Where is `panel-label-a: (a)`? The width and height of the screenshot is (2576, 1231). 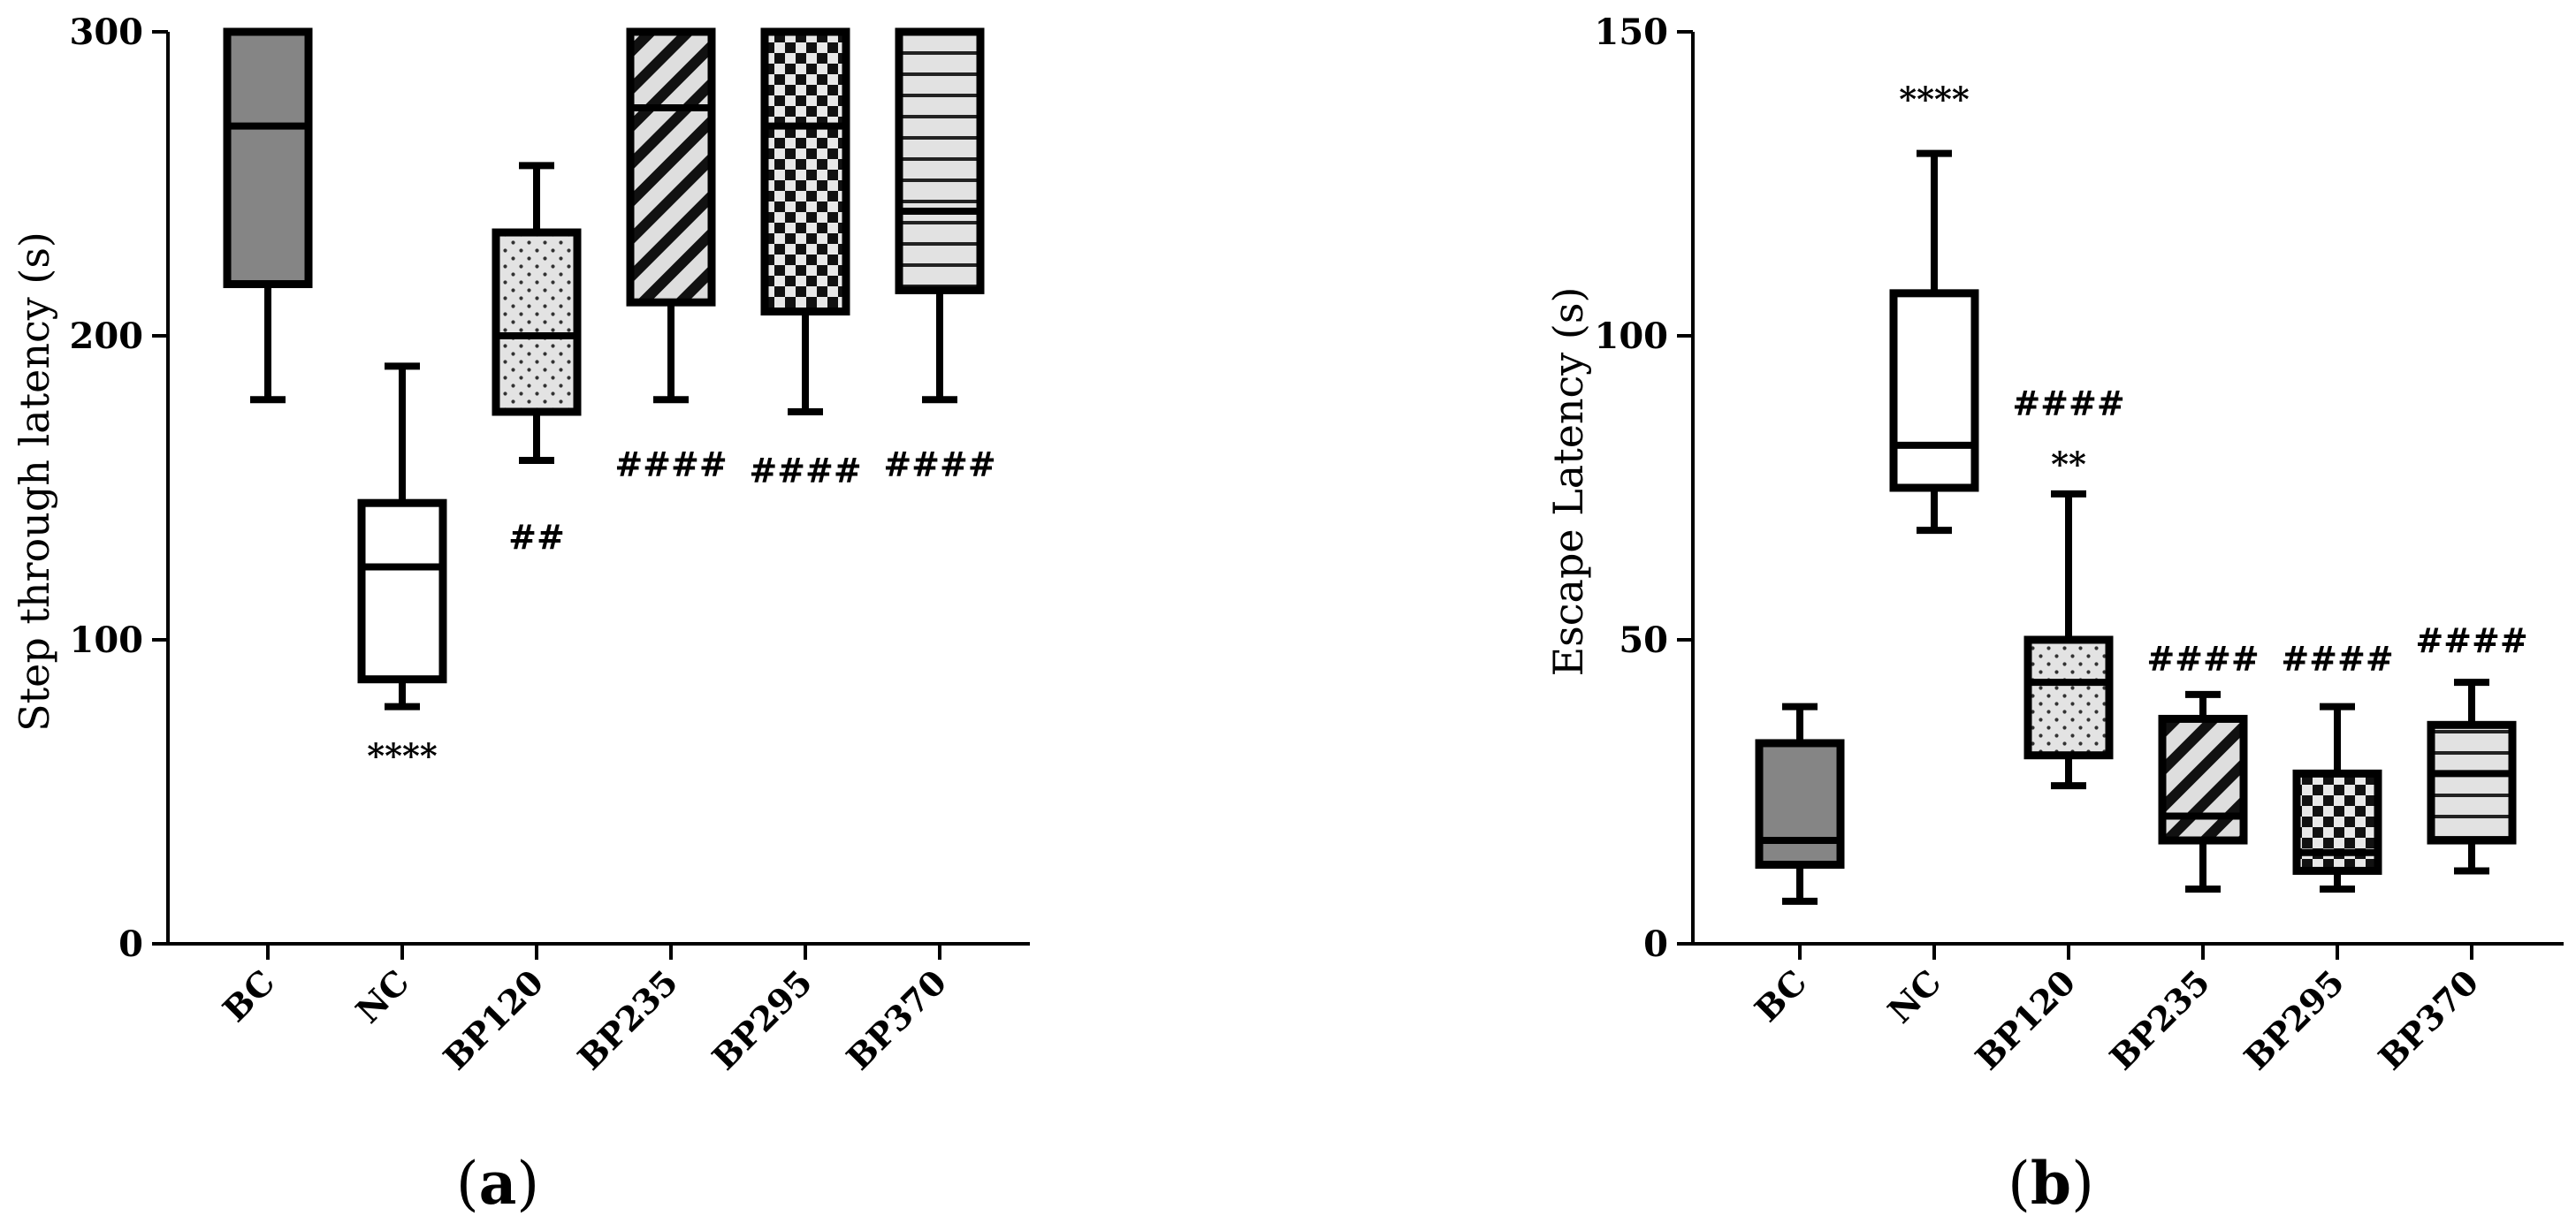
panel-label-a: (a) is located at coordinates (497, 1183).